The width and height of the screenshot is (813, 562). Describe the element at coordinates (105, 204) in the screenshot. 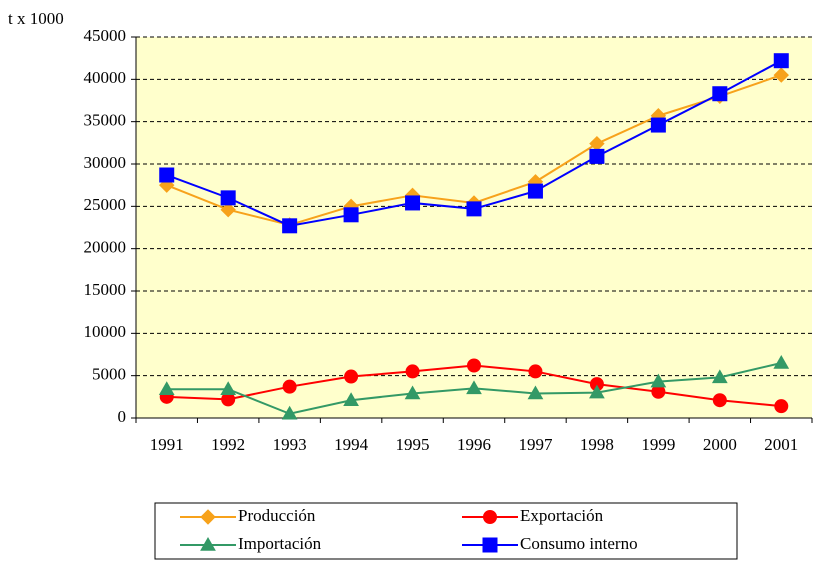

I see `y-tick-label: 25000` at that location.